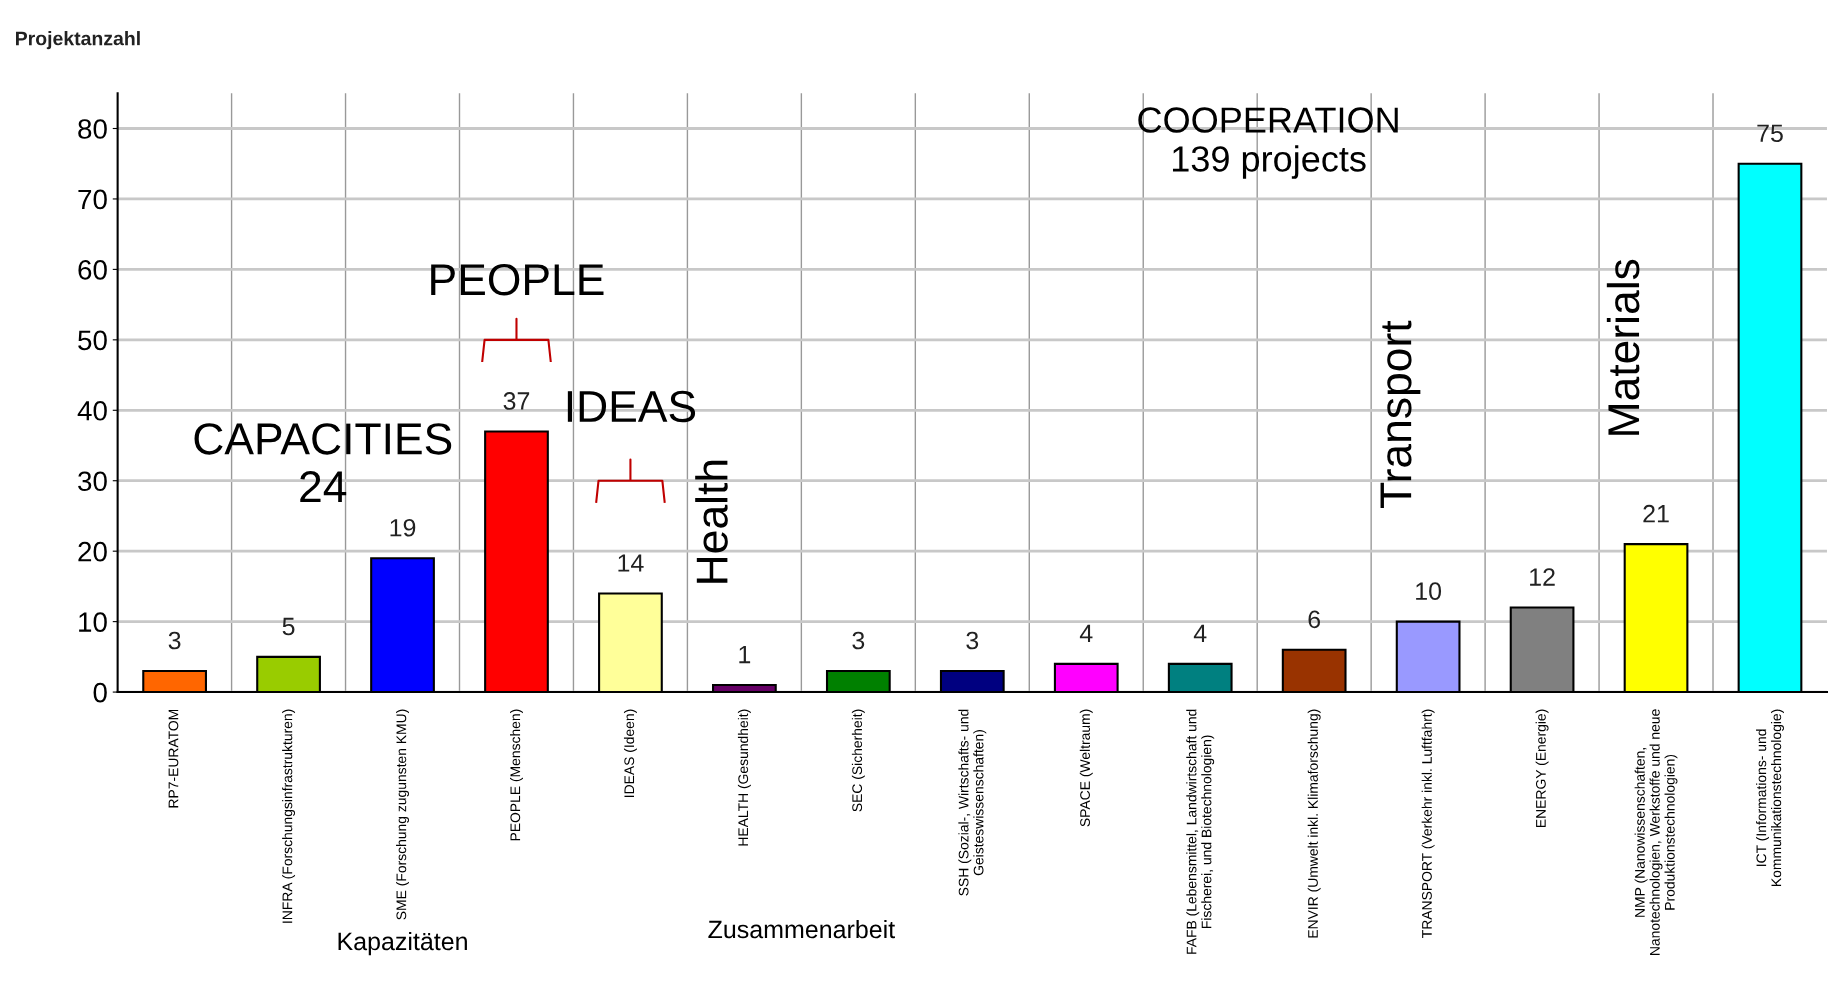 This screenshot has width=1838, height=1003. I want to click on data-label: 10, so click(1429, 591).